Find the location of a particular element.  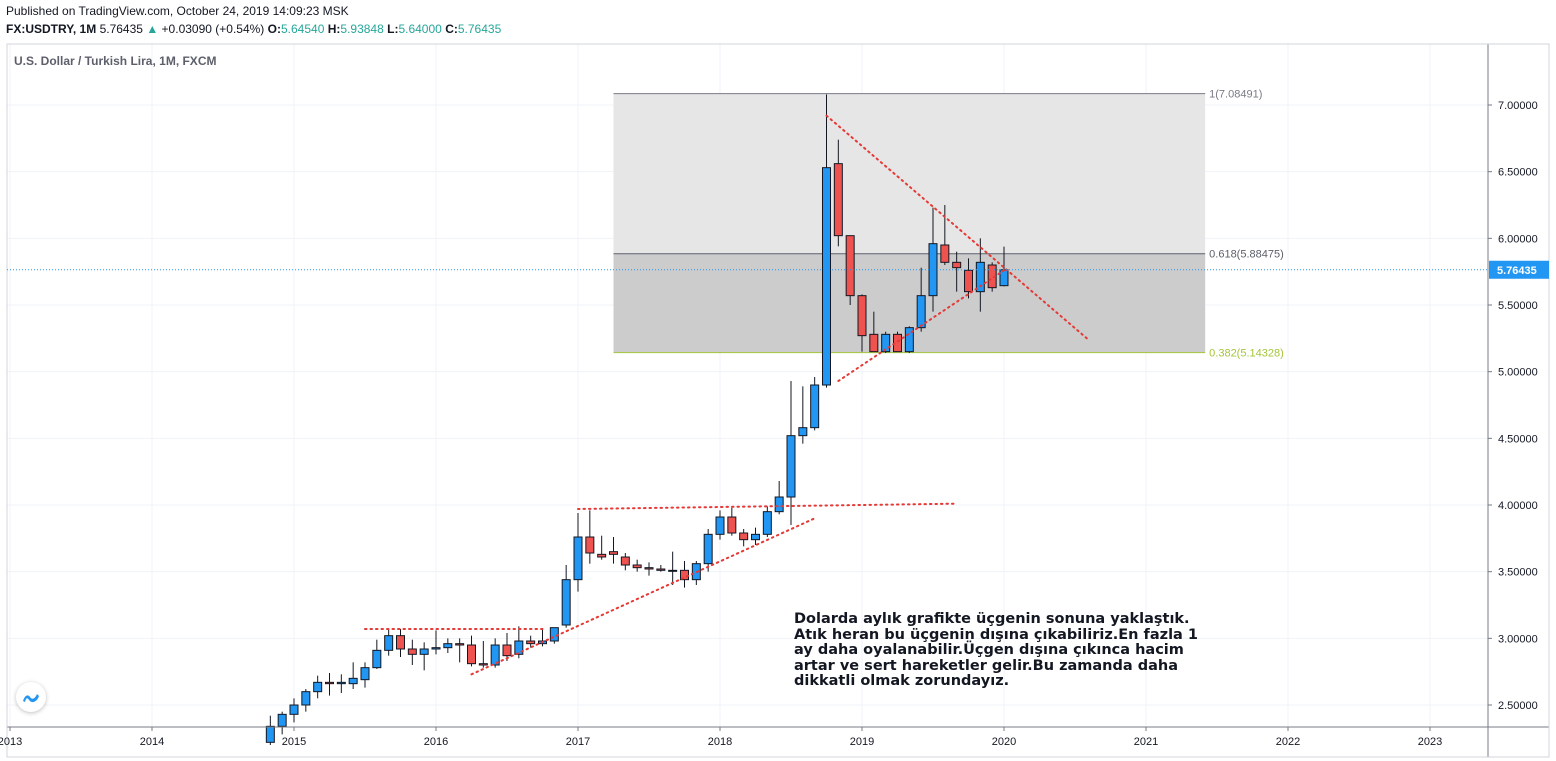

close-label: C: is located at coordinates (451, 29).